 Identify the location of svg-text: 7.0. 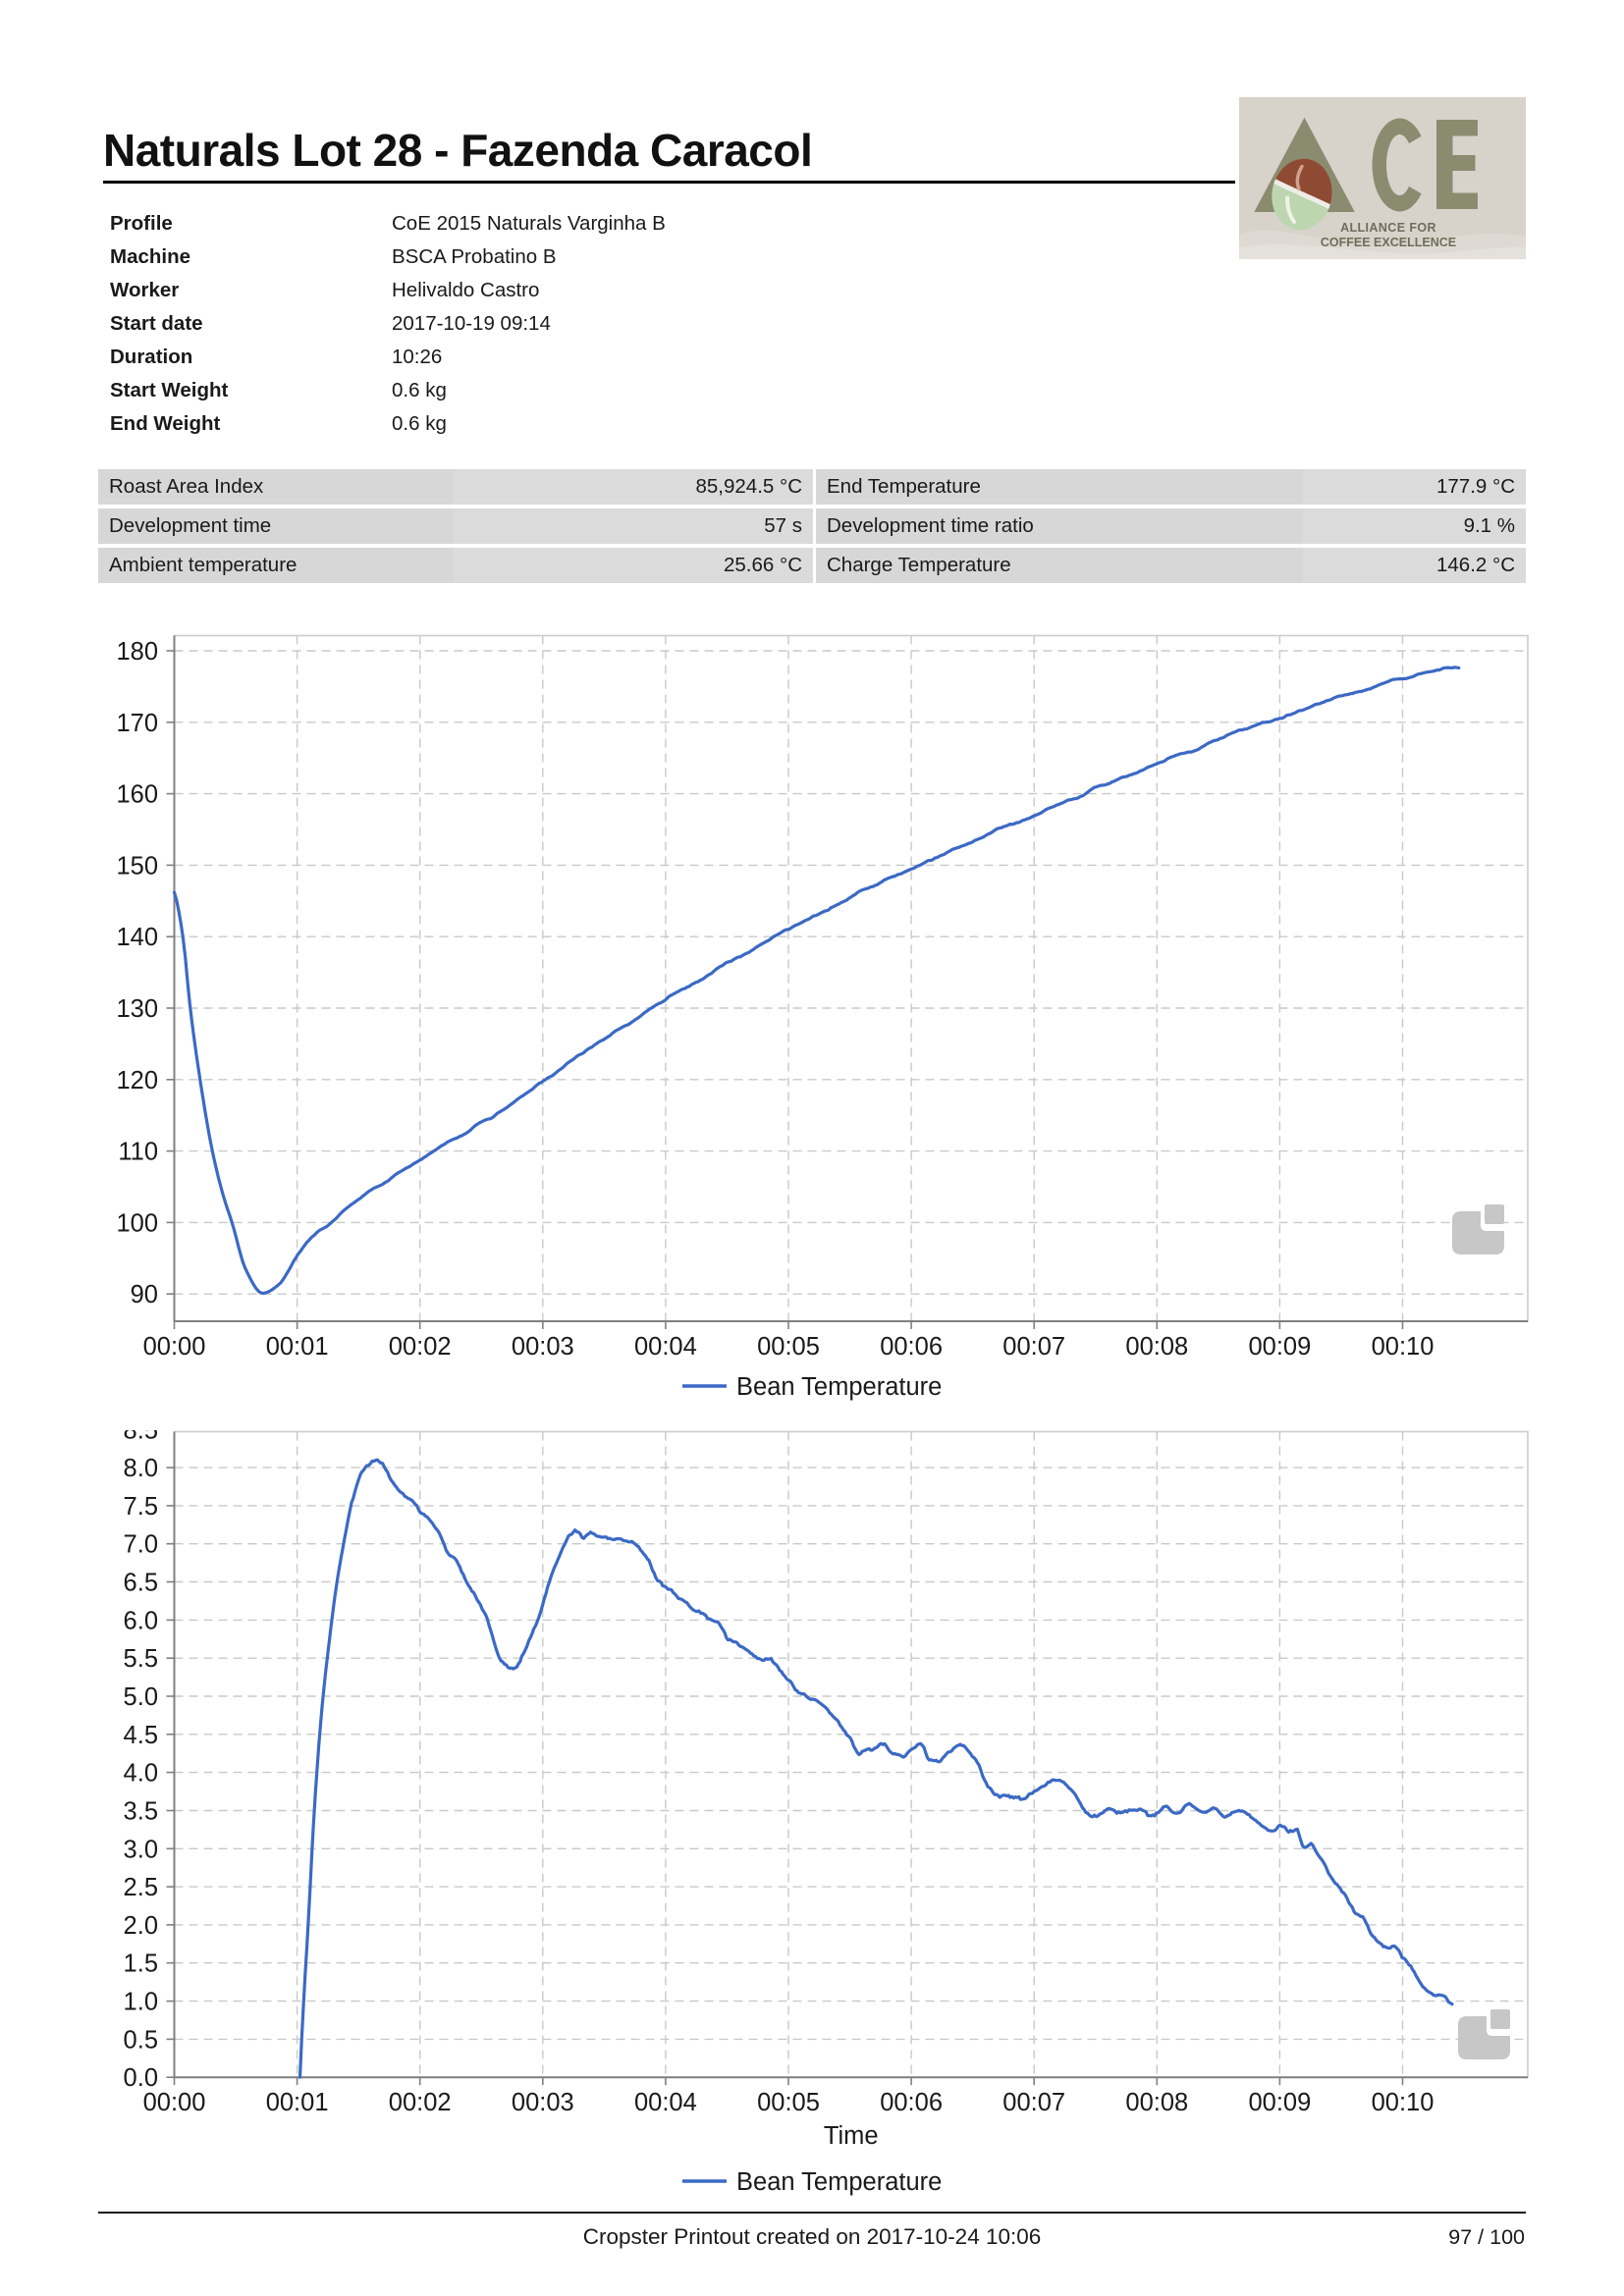
(141, 1545).